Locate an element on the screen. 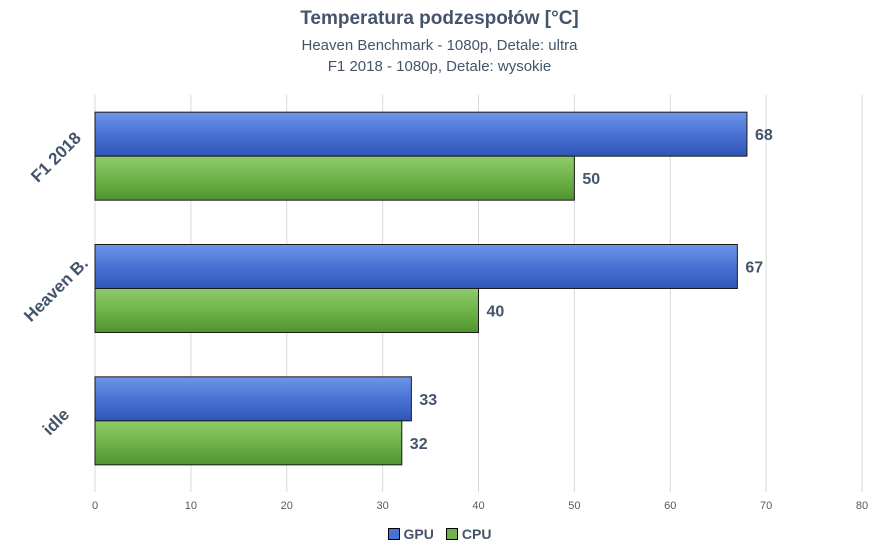  category-label-2: idle is located at coordinates (56, 422).